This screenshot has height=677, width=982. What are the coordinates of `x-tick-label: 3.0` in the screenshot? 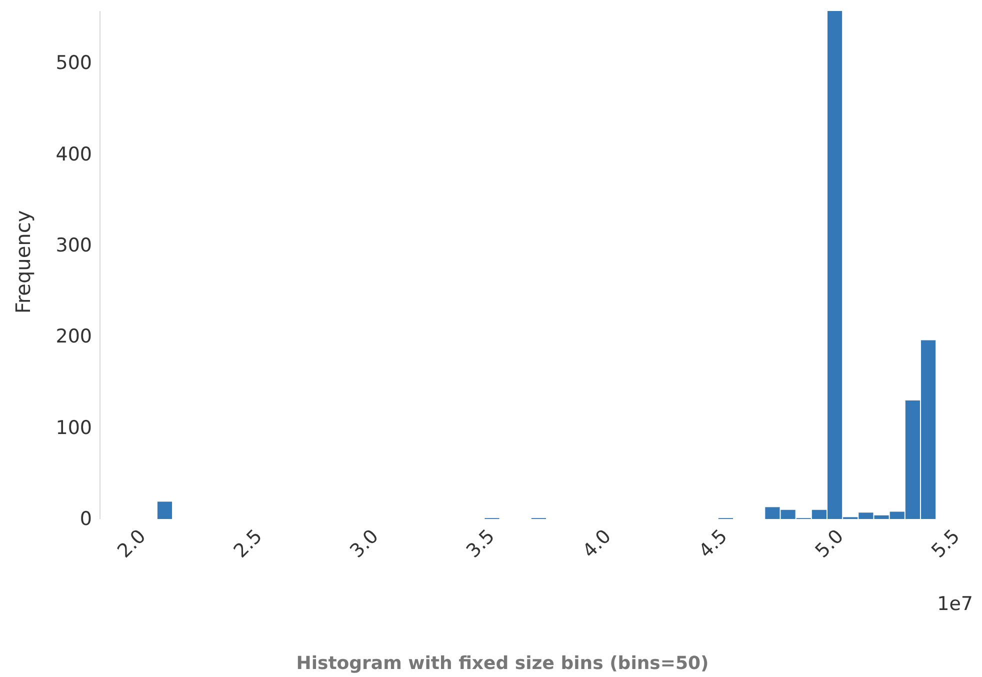 It's located at (364, 543).